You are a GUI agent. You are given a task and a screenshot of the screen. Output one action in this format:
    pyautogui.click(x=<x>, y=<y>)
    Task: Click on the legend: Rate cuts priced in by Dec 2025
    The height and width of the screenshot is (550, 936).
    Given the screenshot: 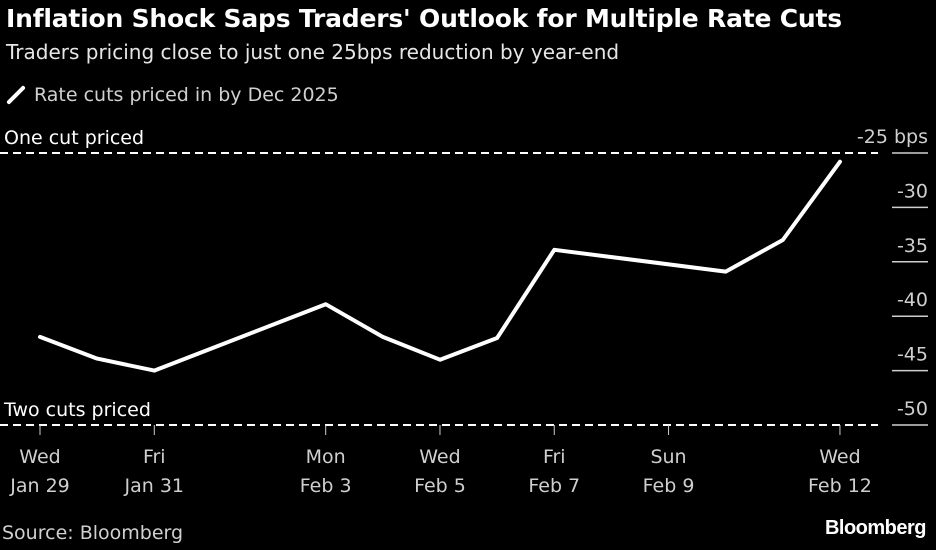 What is the action you would take?
    pyautogui.click(x=172, y=95)
    